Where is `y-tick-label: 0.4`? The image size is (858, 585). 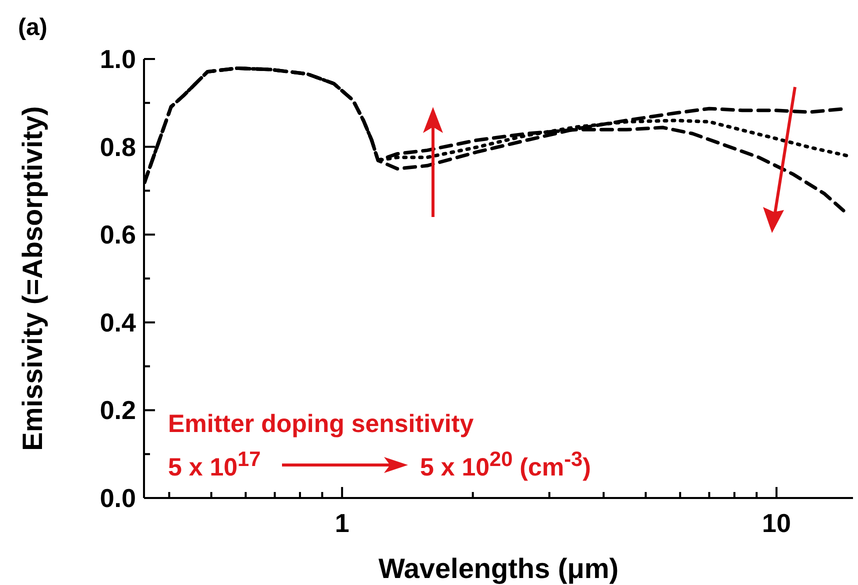 y-tick-label: 0.4 is located at coordinates (118, 322).